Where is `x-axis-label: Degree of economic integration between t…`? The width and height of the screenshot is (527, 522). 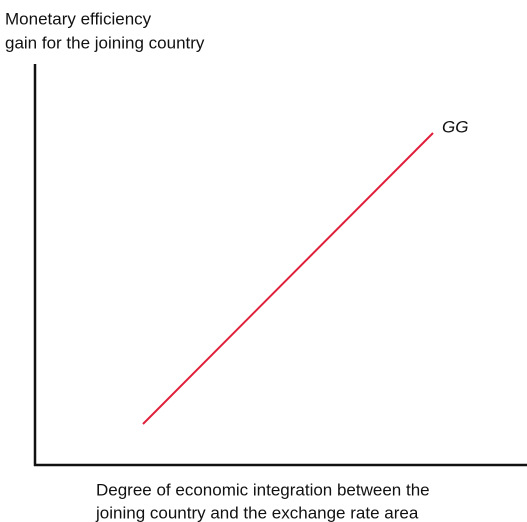
x-axis-label: Degree of economic integration between t… is located at coordinates (263, 489).